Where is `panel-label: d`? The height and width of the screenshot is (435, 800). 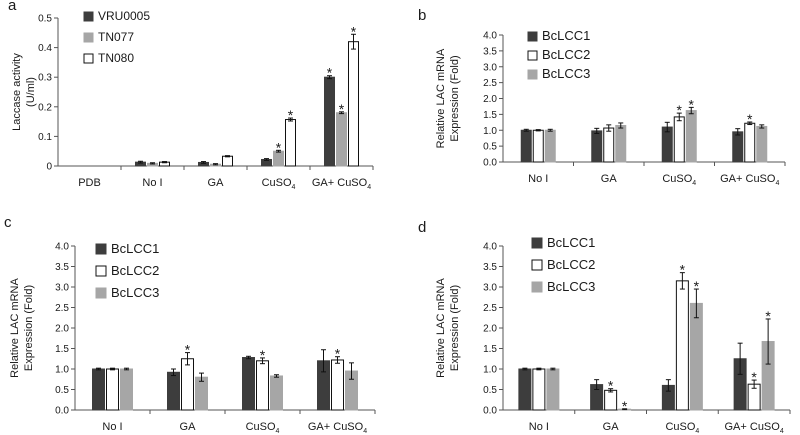
panel-label: d is located at coordinates (422, 227).